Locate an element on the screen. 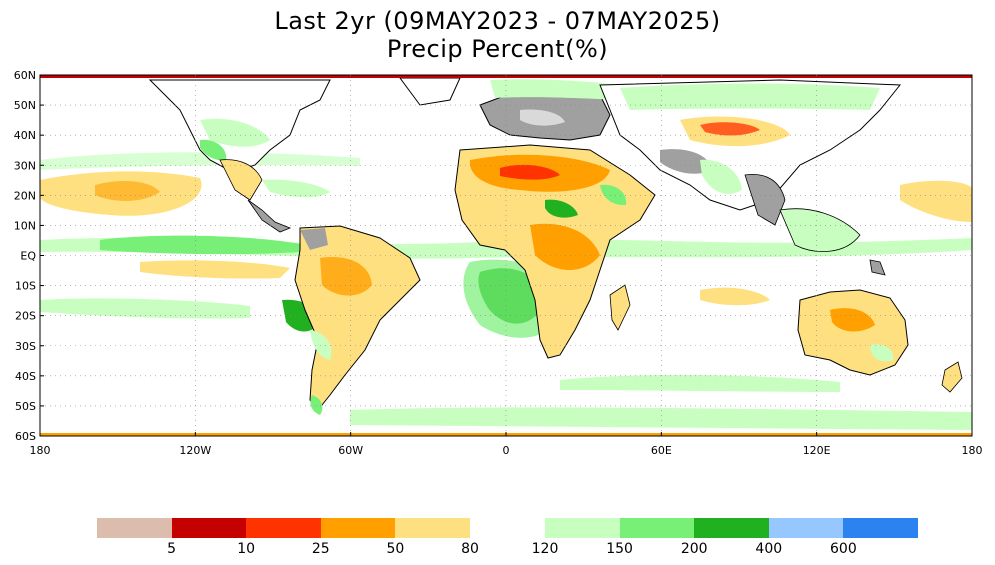 This screenshot has width=995, height=565. legend-label: 120 is located at coordinates (545, 549).